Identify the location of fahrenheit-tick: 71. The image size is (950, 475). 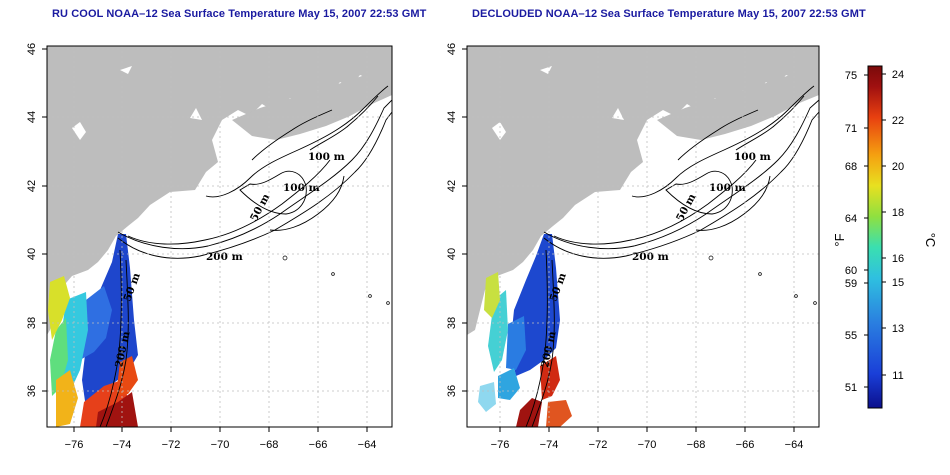
(851, 129).